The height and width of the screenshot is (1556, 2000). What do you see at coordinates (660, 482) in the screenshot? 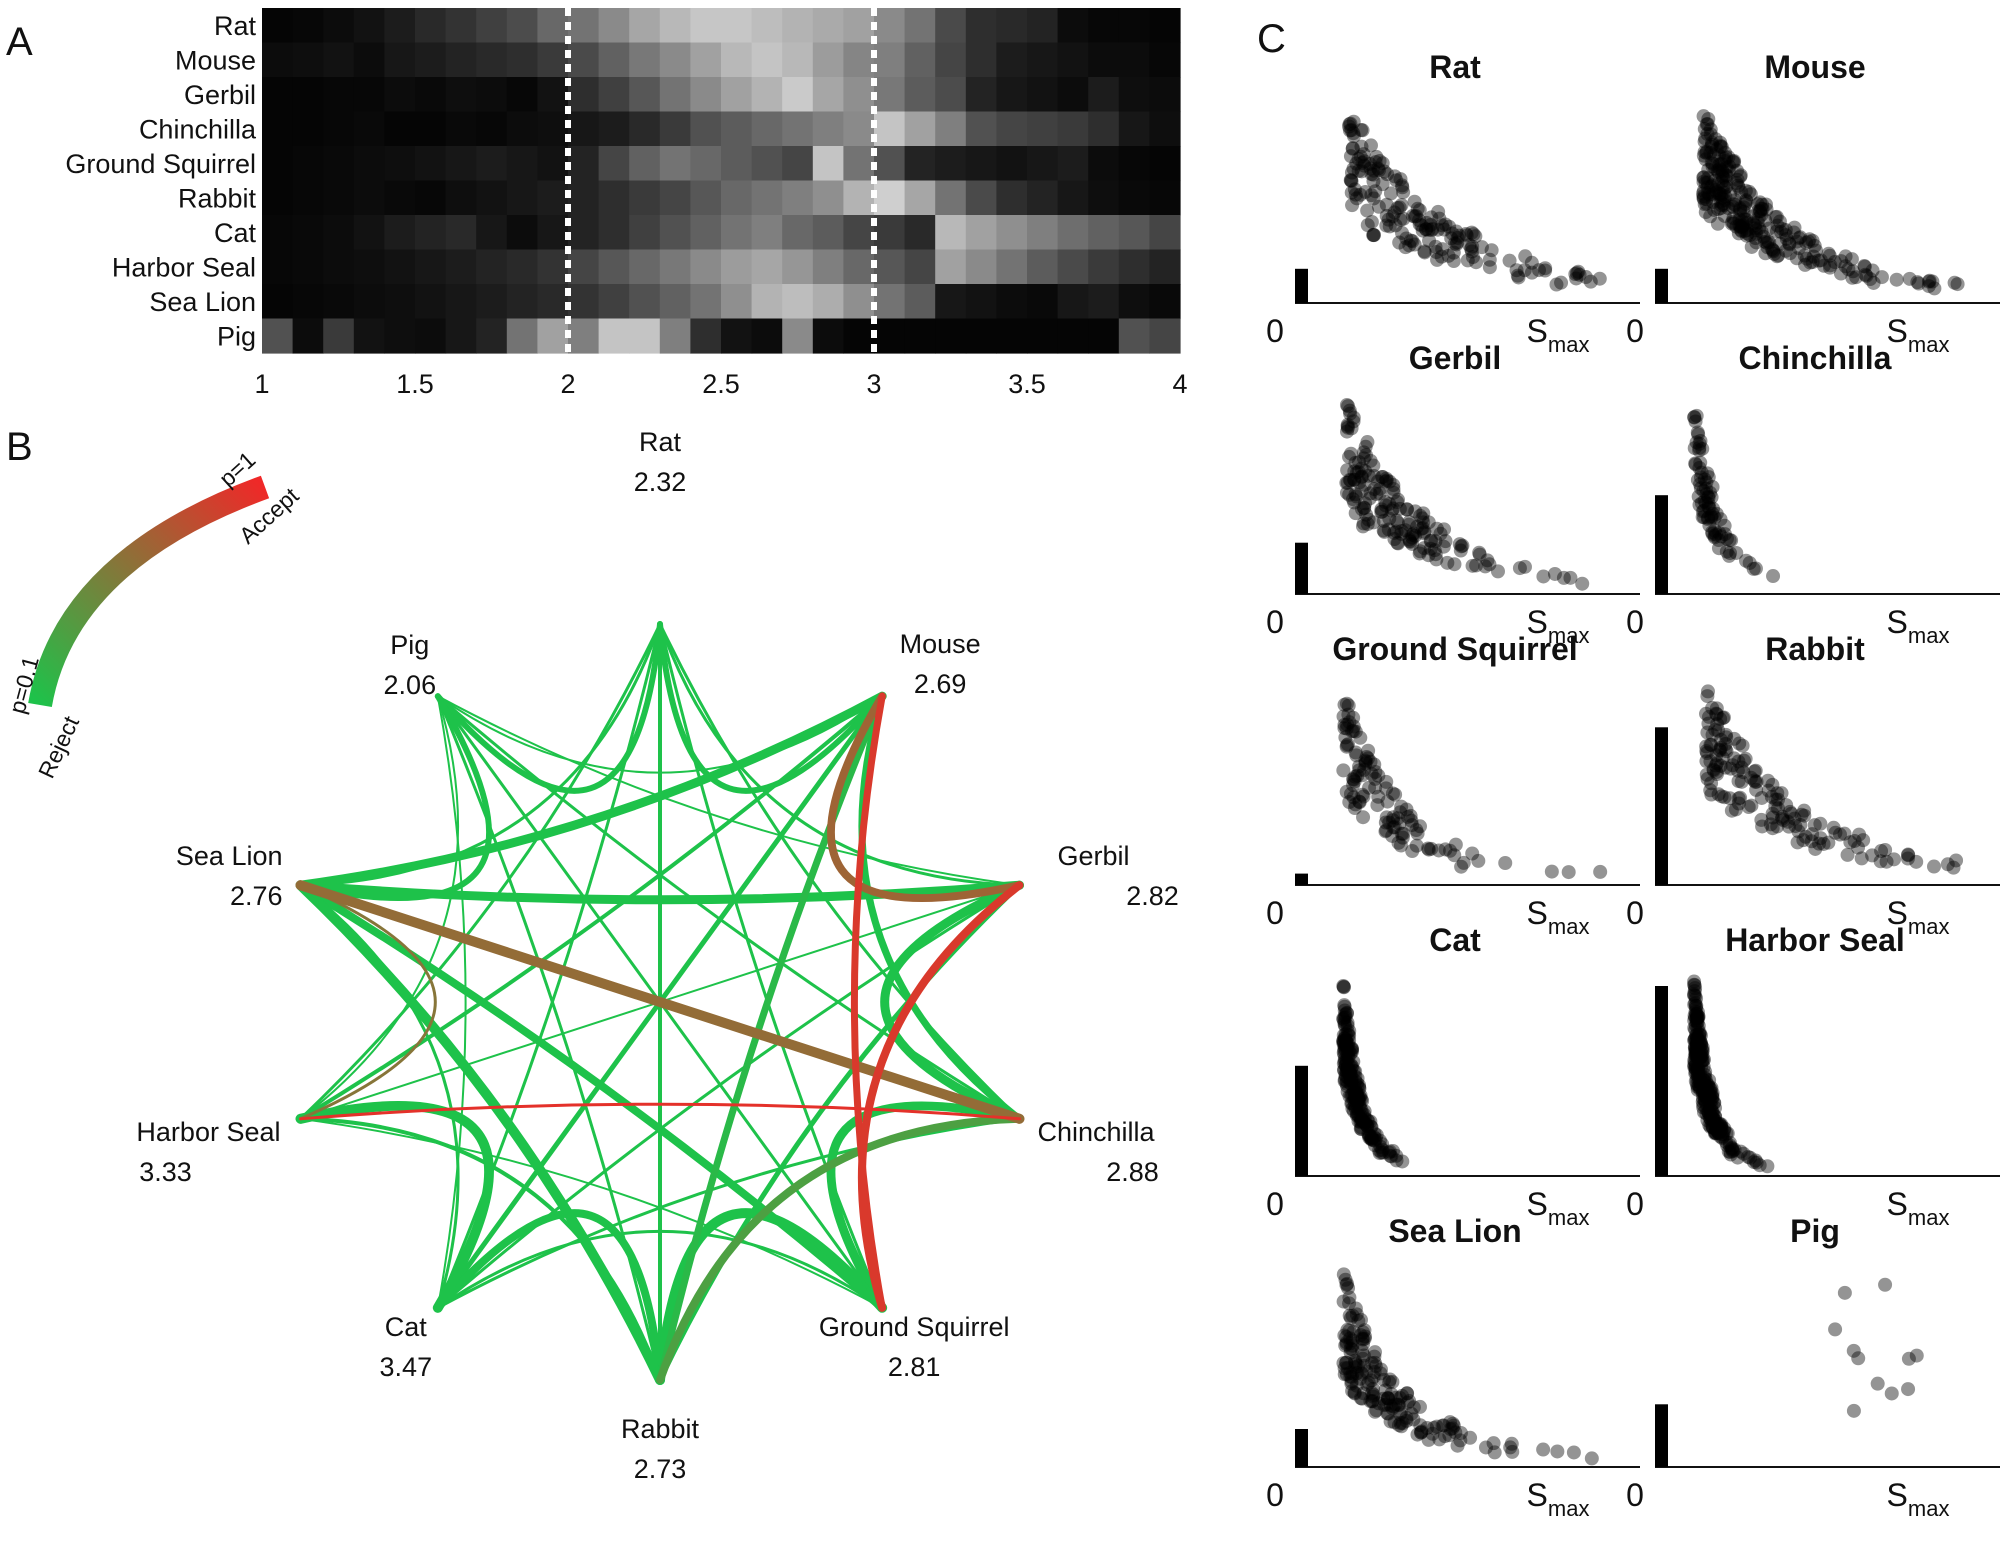
I see `network-node-value: 2.32` at bounding box center [660, 482].